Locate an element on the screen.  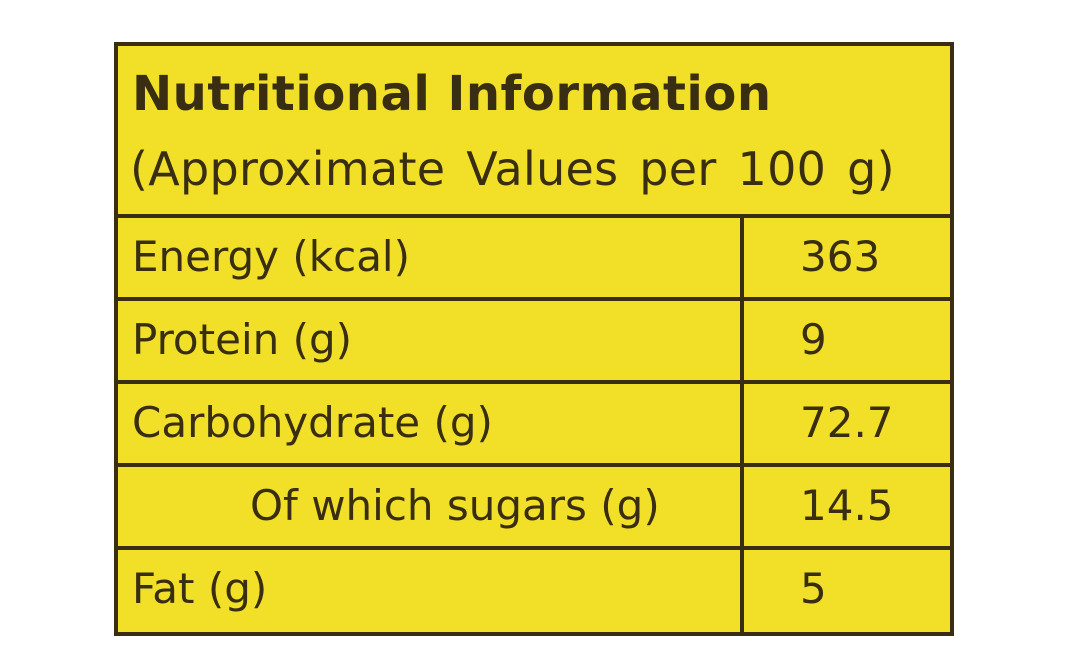
nutrient-name: Fat (g) is located at coordinates (200, 588).